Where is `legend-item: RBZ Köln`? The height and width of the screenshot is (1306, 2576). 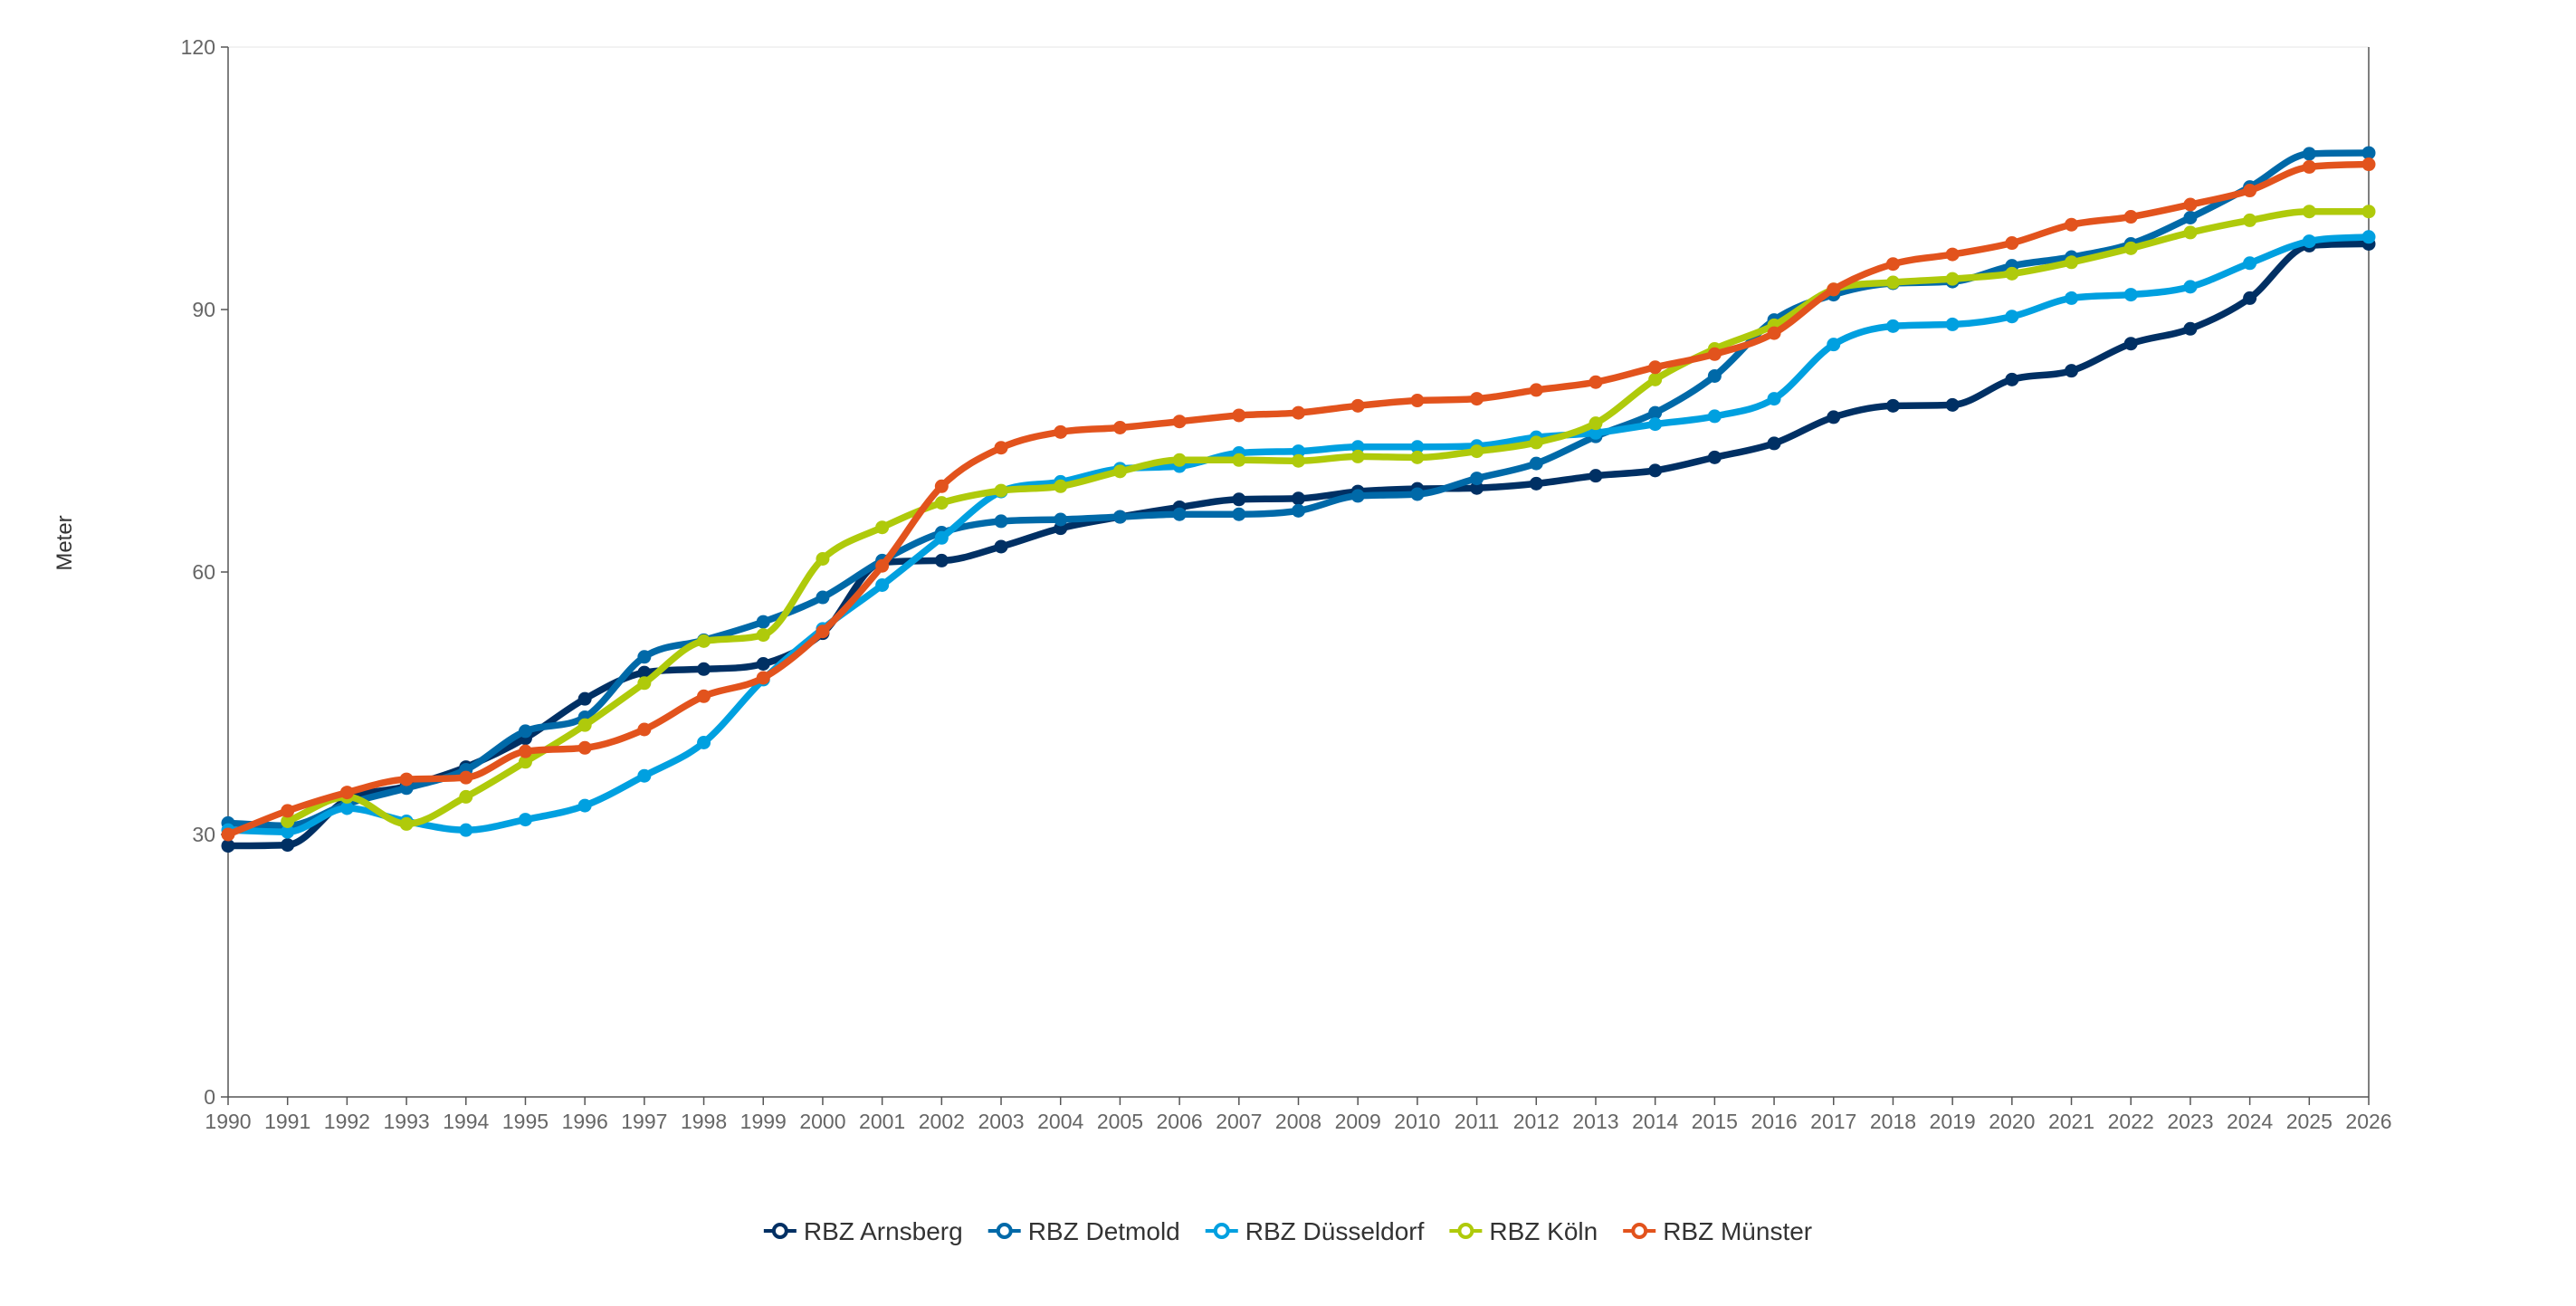
legend-item: RBZ Köln is located at coordinates (1524, 1231).